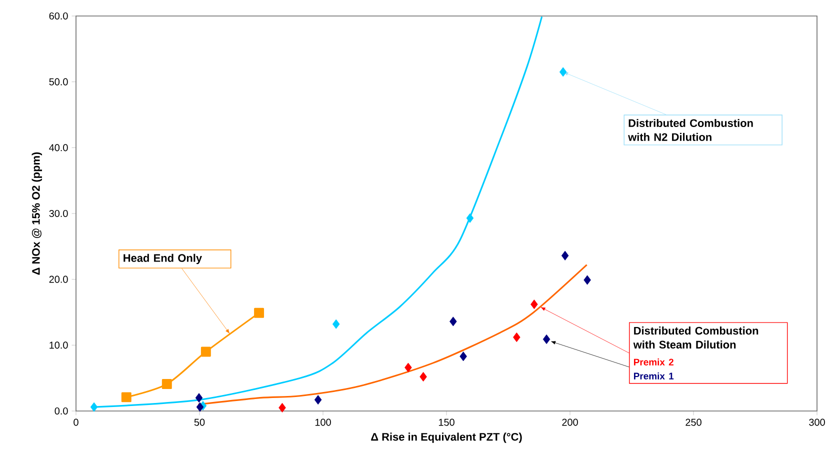 The height and width of the screenshot is (469, 832). Describe the element at coordinates (323, 422) in the screenshot. I see `x-tick-label: 100` at that location.